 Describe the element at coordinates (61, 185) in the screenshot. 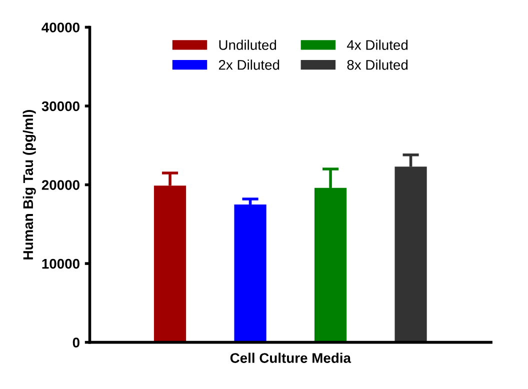

I see `y-tick-label: 20000` at that location.